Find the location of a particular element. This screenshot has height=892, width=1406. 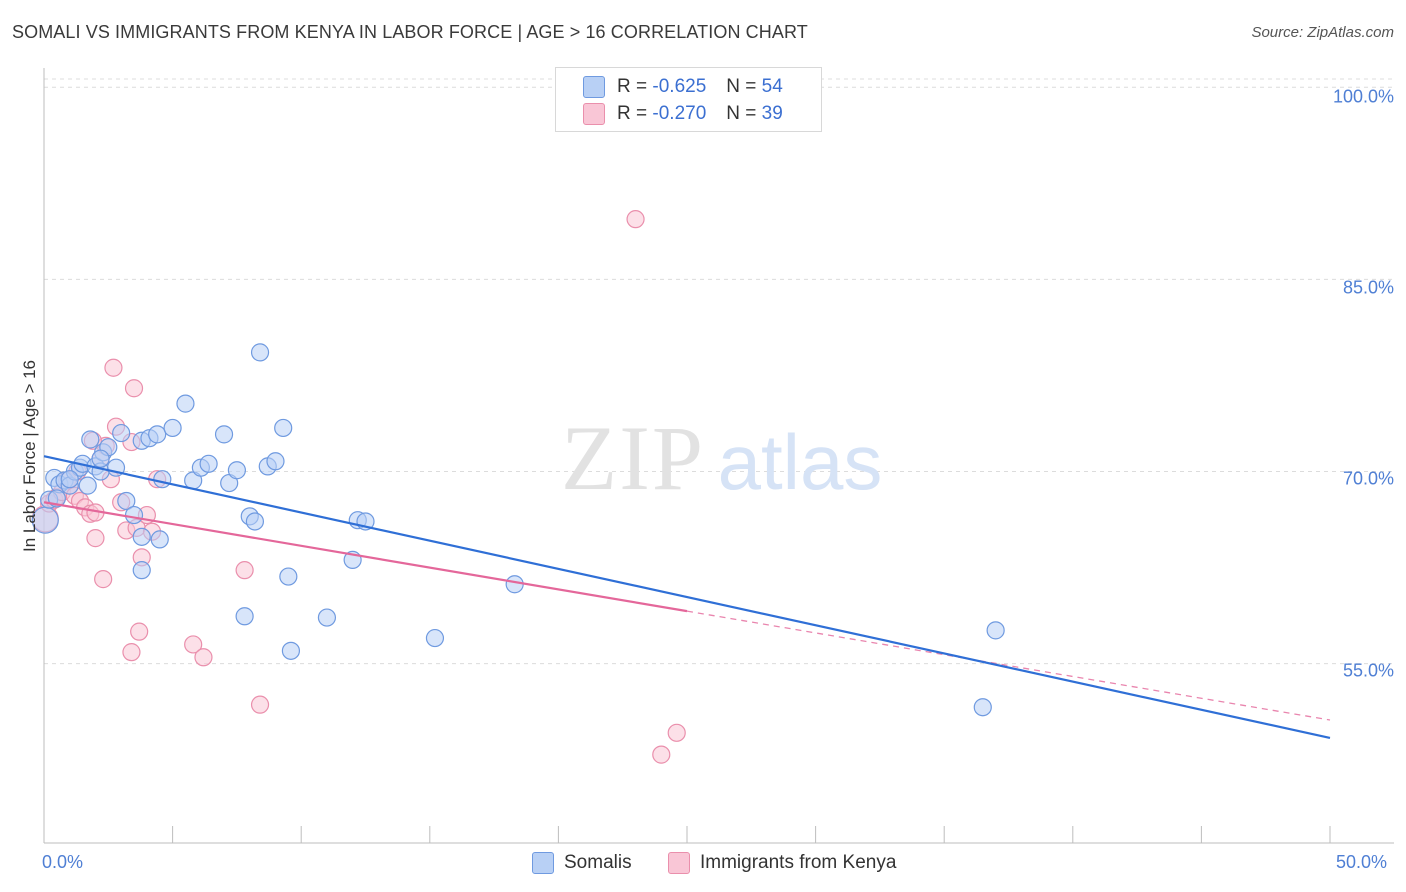

watermark-atlas: atlas is located at coordinates (800, 462).